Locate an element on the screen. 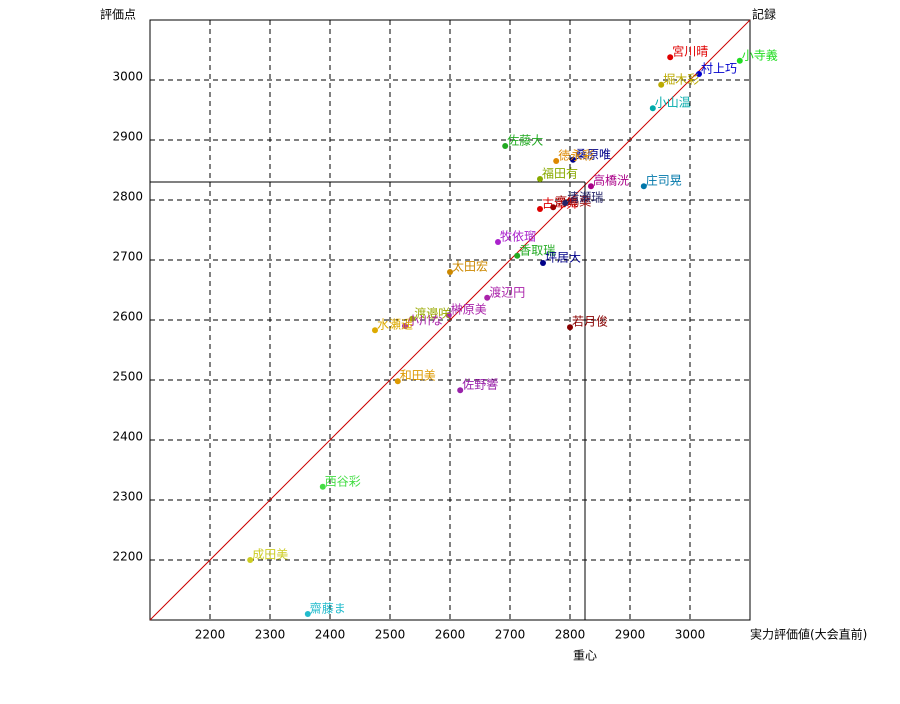  point-label: 佐野響 is located at coordinates (480, 384).